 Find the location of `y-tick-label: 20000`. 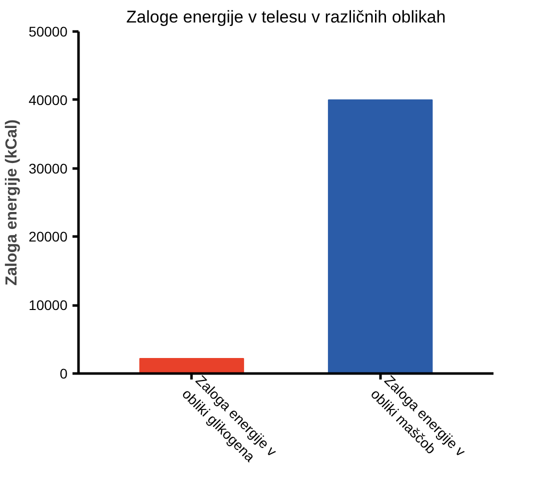

y-tick-label: 20000 is located at coordinates (48, 236).